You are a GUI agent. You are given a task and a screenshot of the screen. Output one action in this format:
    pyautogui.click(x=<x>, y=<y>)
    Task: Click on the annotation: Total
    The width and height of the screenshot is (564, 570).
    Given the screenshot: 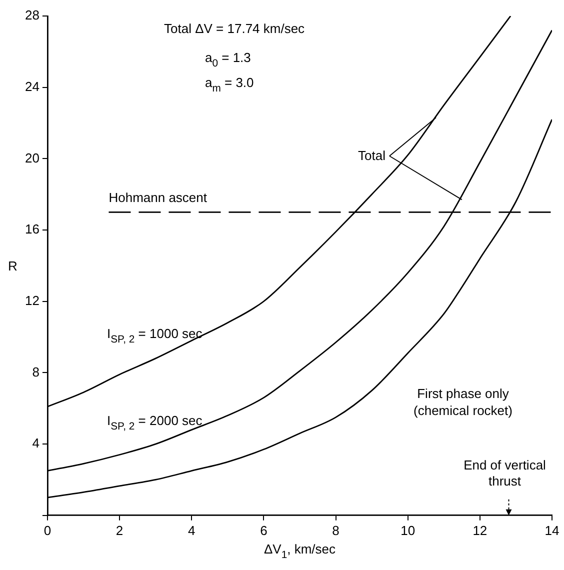 What is the action you would take?
    pyautogui.click(x=372, y=155)
    